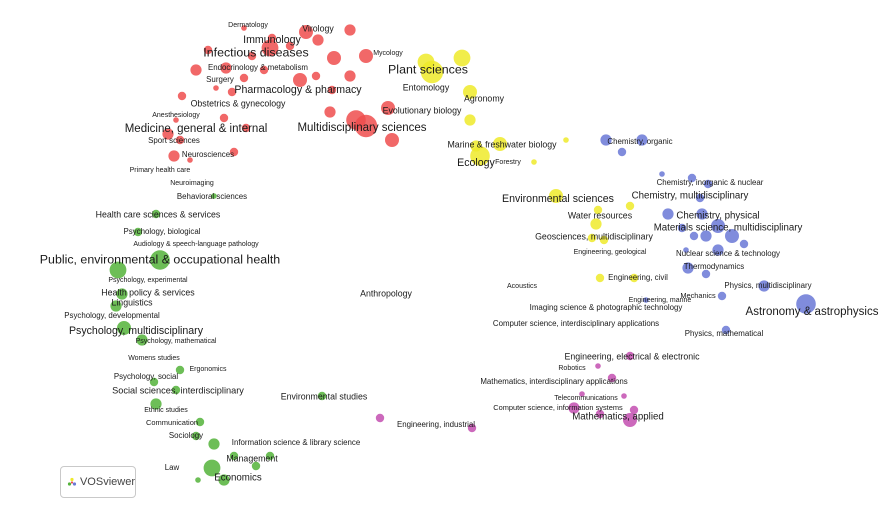  Describe the element at coordinates (639, 141) in the screenshot. I see `node-label: Chemistry, organic` at that location.